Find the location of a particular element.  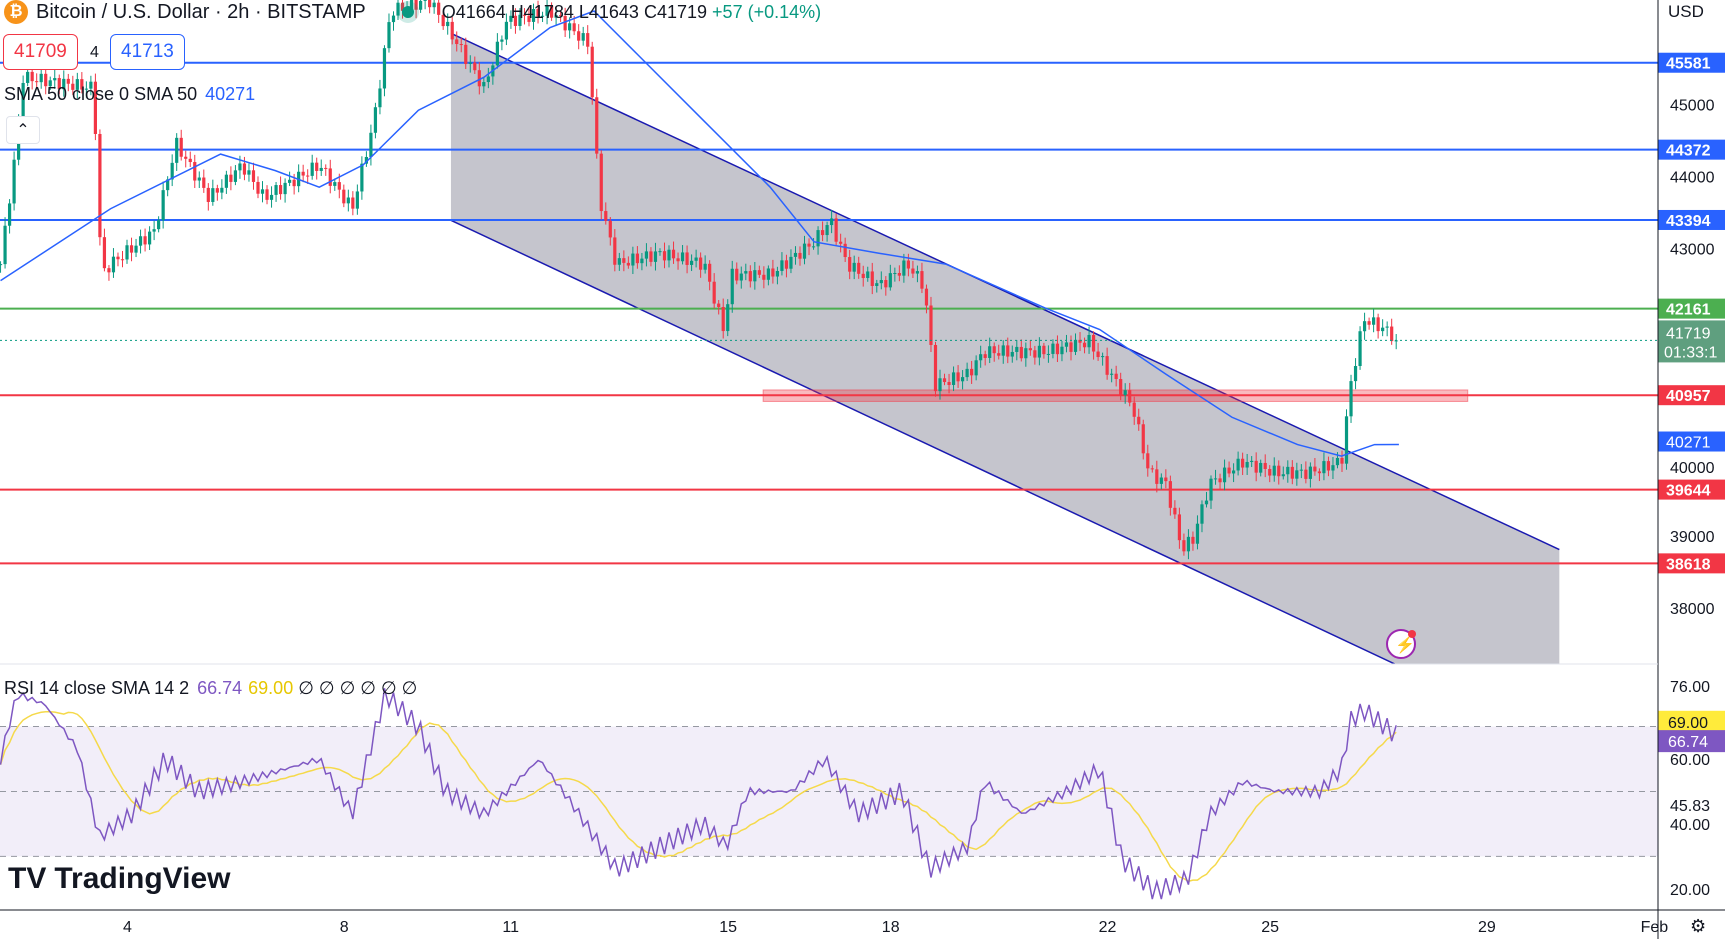

buy-button: 41713 is located at coordinates (147, 52).